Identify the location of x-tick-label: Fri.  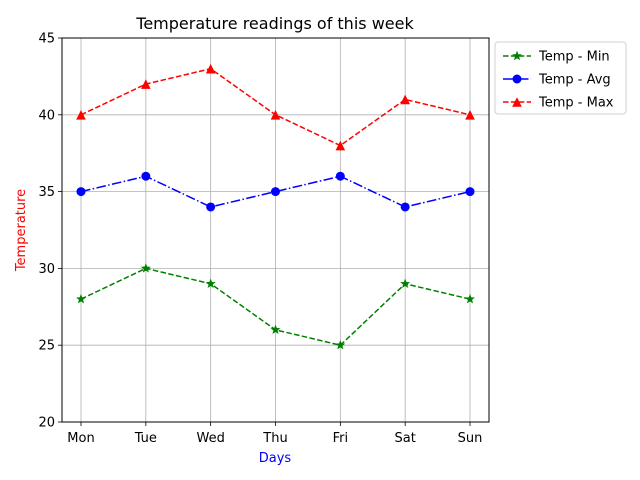
(341, 438).